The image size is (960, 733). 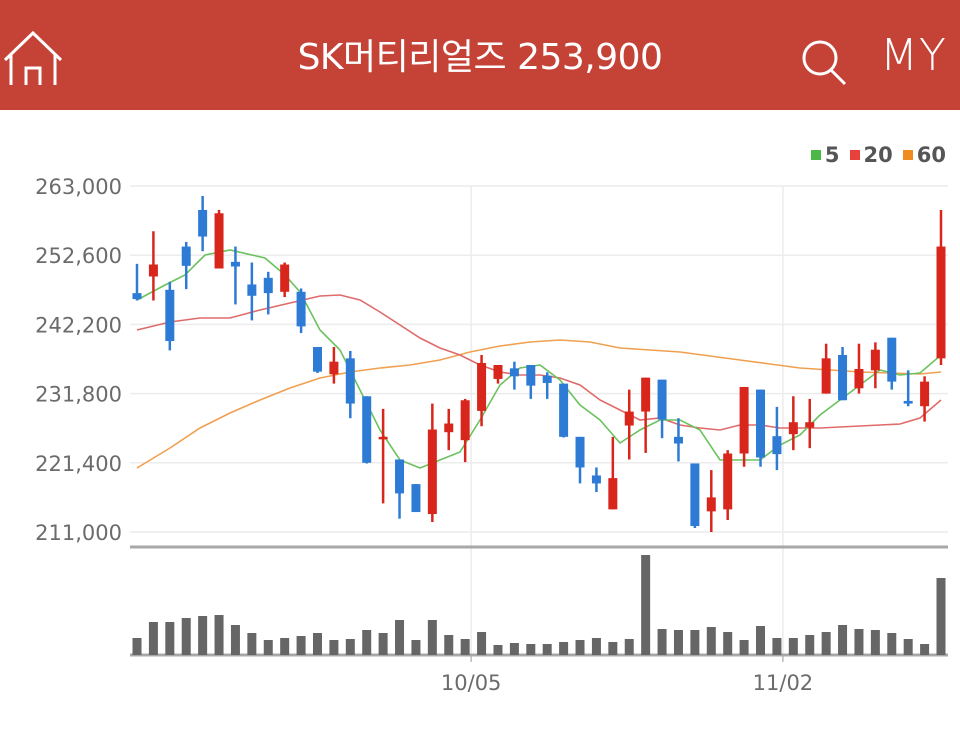 I want to click on home-icon, so click(x=33, y=57).